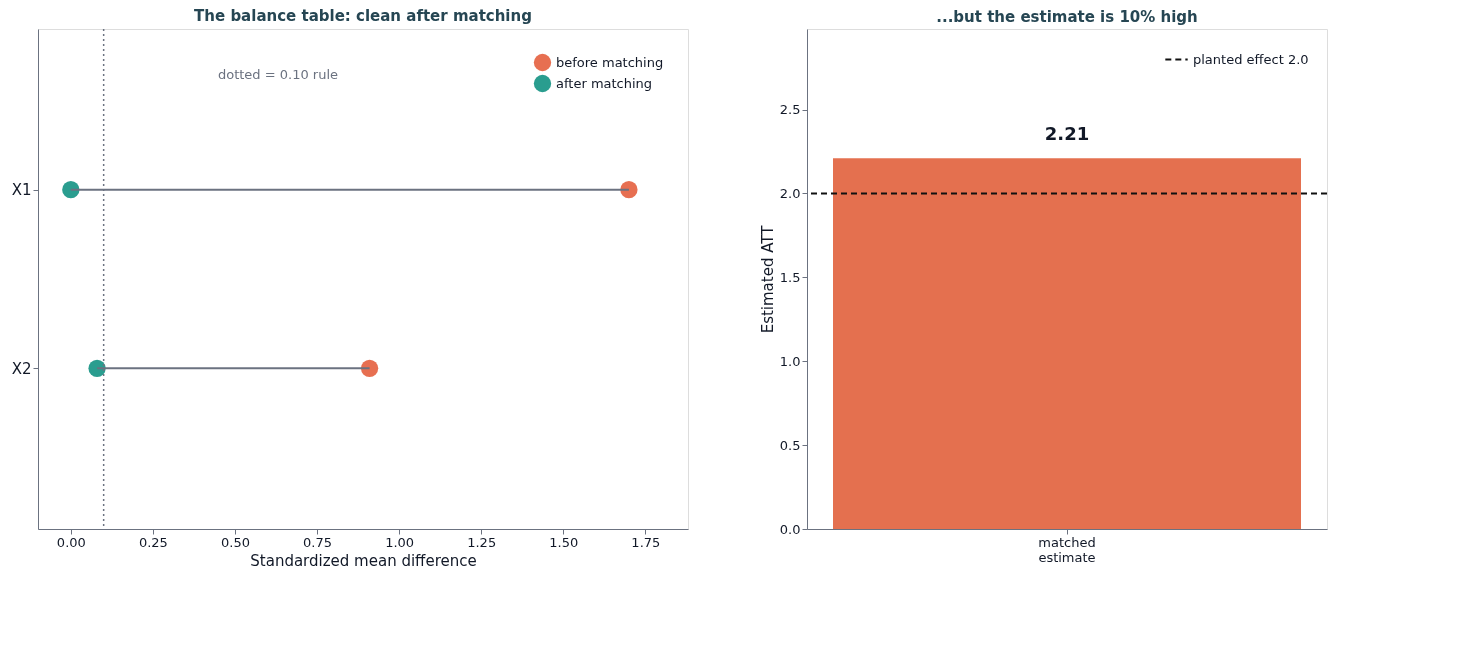  I want to click on x-tick-label: 0.75, so click(318, 542).